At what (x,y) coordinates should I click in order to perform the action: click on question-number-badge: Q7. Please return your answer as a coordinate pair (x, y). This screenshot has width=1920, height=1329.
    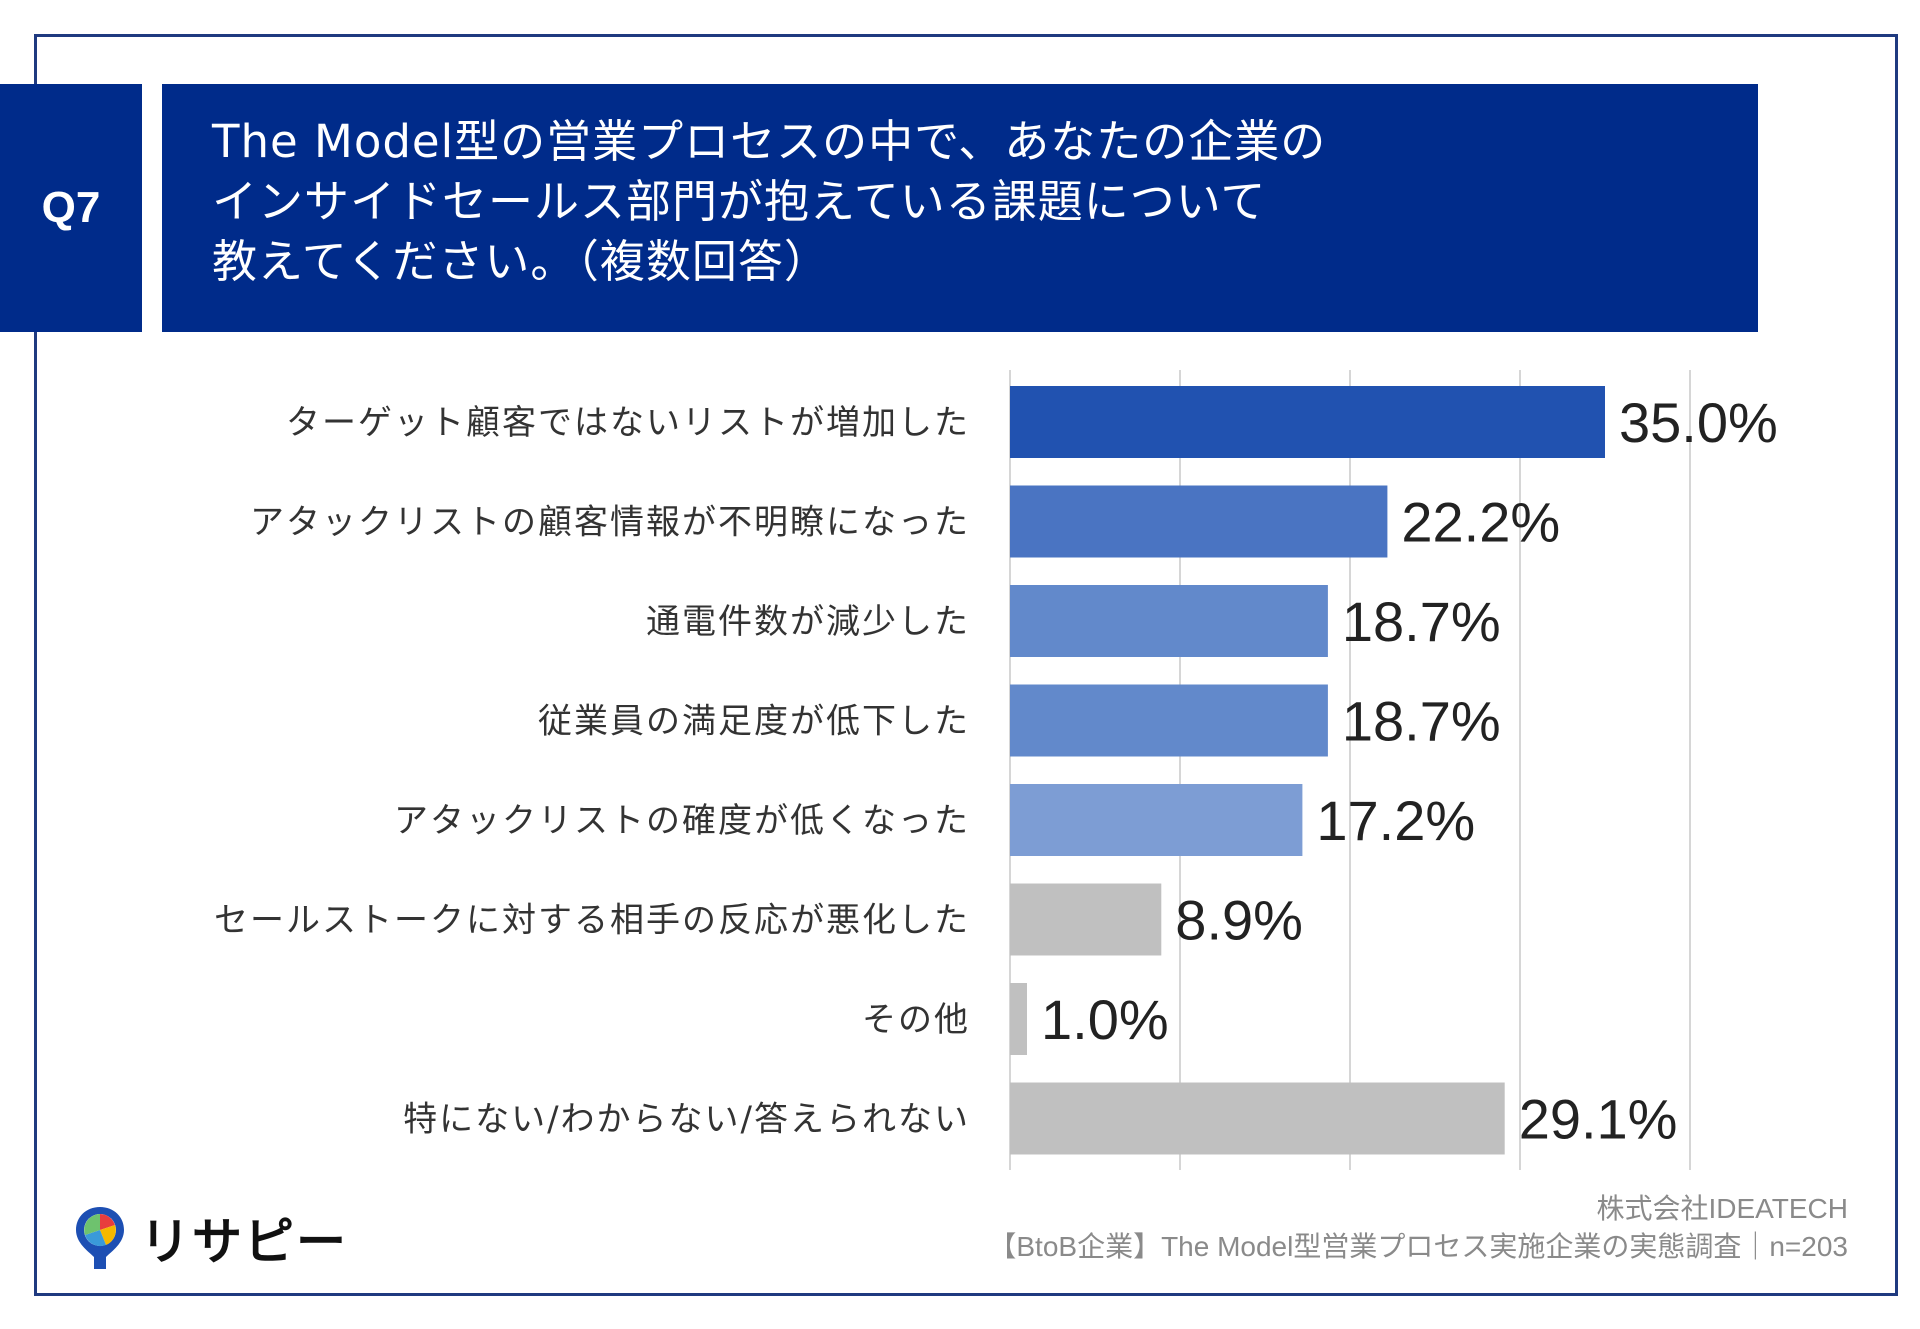
    Looking at the image, I should click on (71, 208).